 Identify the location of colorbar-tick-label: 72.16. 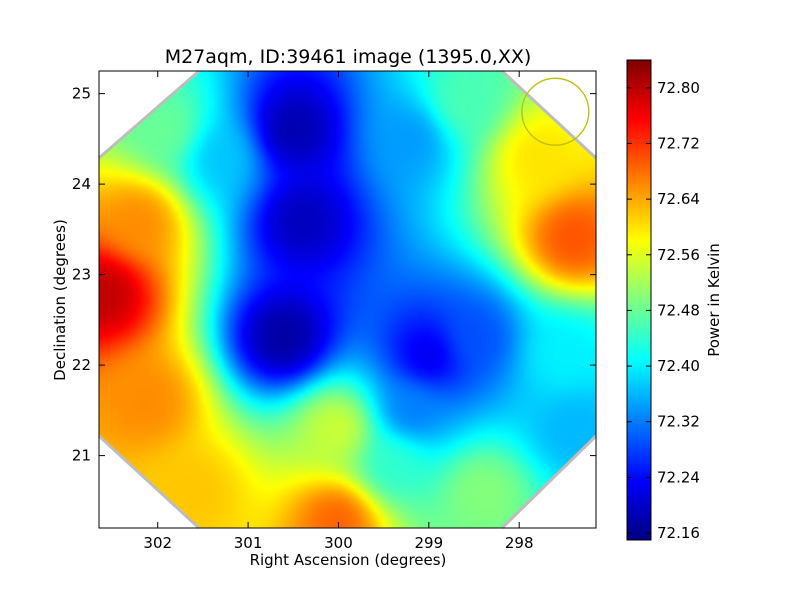
(678, 533).